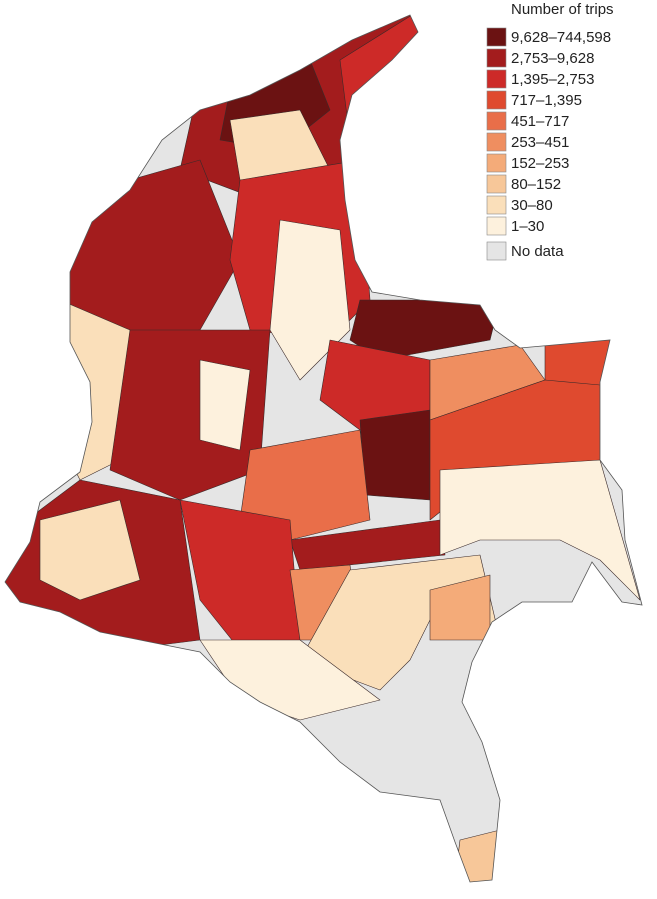 The height and width of the screenshot is (899, 657). Describe the element at coordinates (527, 226) in the screenshot. I see `legend-label: 1–30` at that location.